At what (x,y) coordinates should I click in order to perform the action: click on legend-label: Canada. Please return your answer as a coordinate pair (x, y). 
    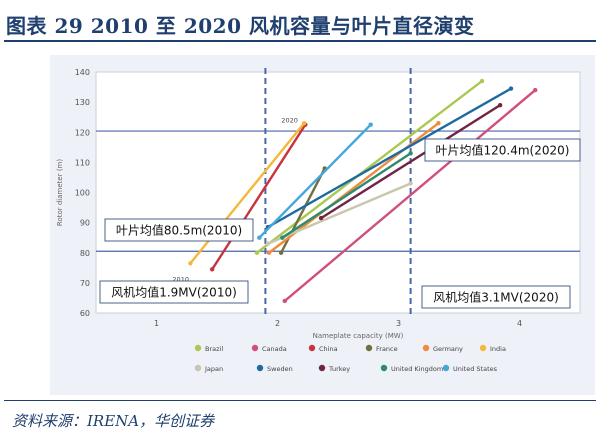
    Looking at the image, I should click on (274, 349).